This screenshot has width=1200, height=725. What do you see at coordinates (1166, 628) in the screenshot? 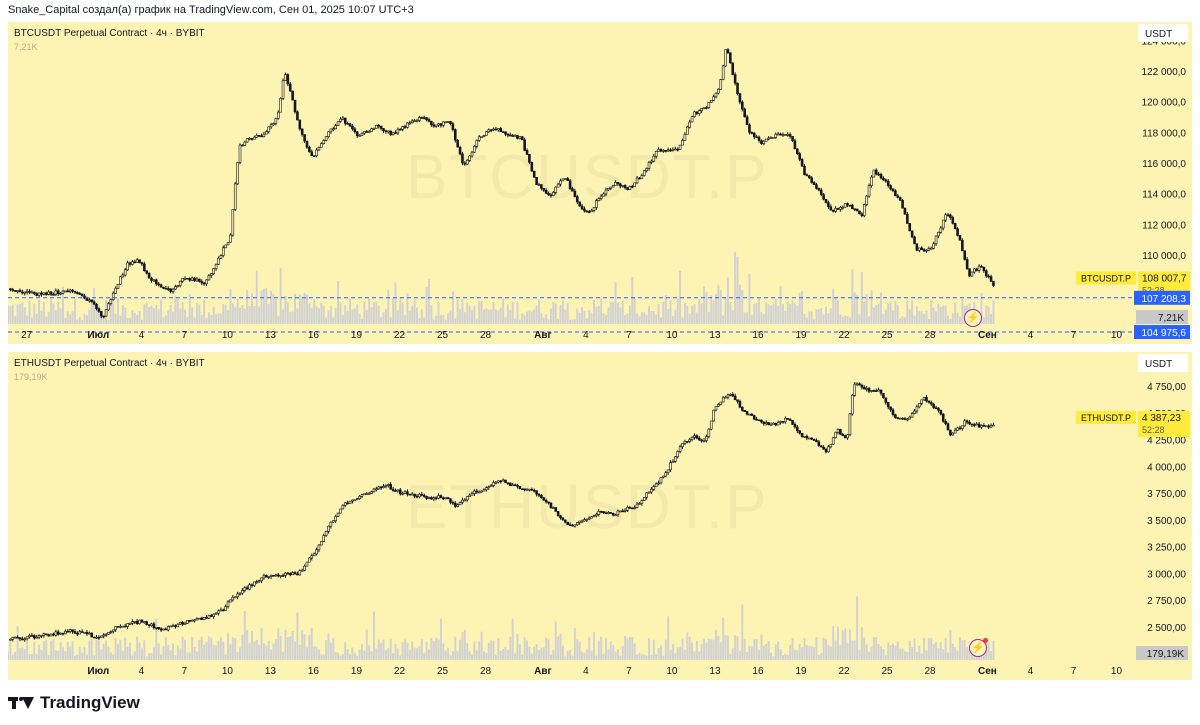
I see `price-tick-label: 2 500,00` at bounding box center [1166, 628].